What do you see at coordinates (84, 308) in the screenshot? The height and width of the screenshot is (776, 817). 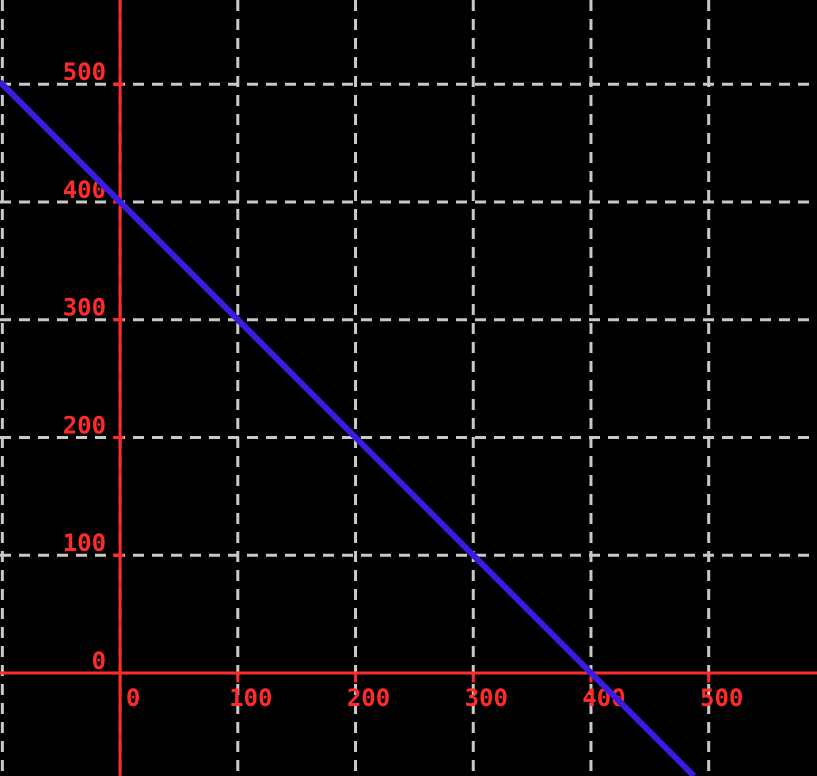 I see `y-tick-label: 300` at bounding box center [84, 308].